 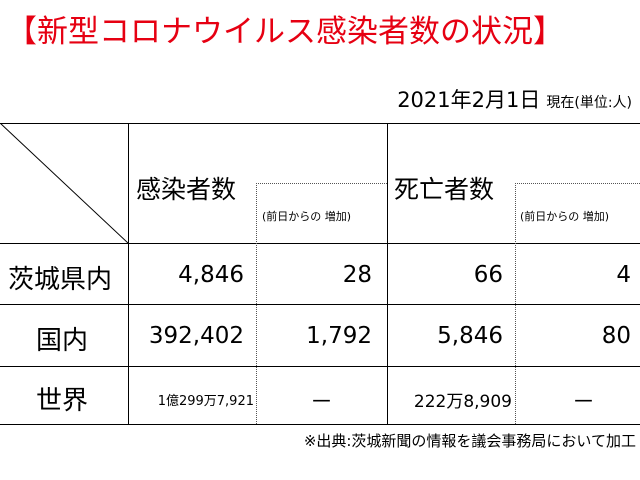 I want to click on source-note: ※出典:茨城新聞の情報を議会事務局において加工, so click(x=469, y=441).